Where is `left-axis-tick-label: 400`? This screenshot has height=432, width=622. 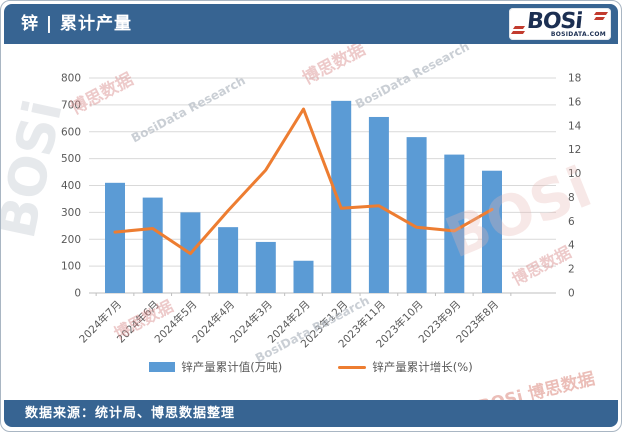
left-axis-tick-label: 400 is located at coordinates (71, 186).